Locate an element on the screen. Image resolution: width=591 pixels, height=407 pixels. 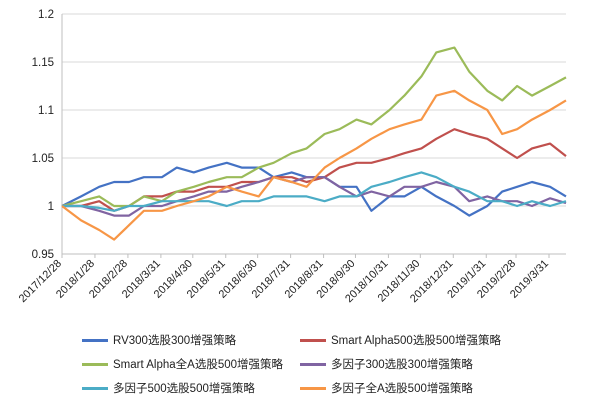
y-tick-label: 1.1 is located at coordinates (46, 111).